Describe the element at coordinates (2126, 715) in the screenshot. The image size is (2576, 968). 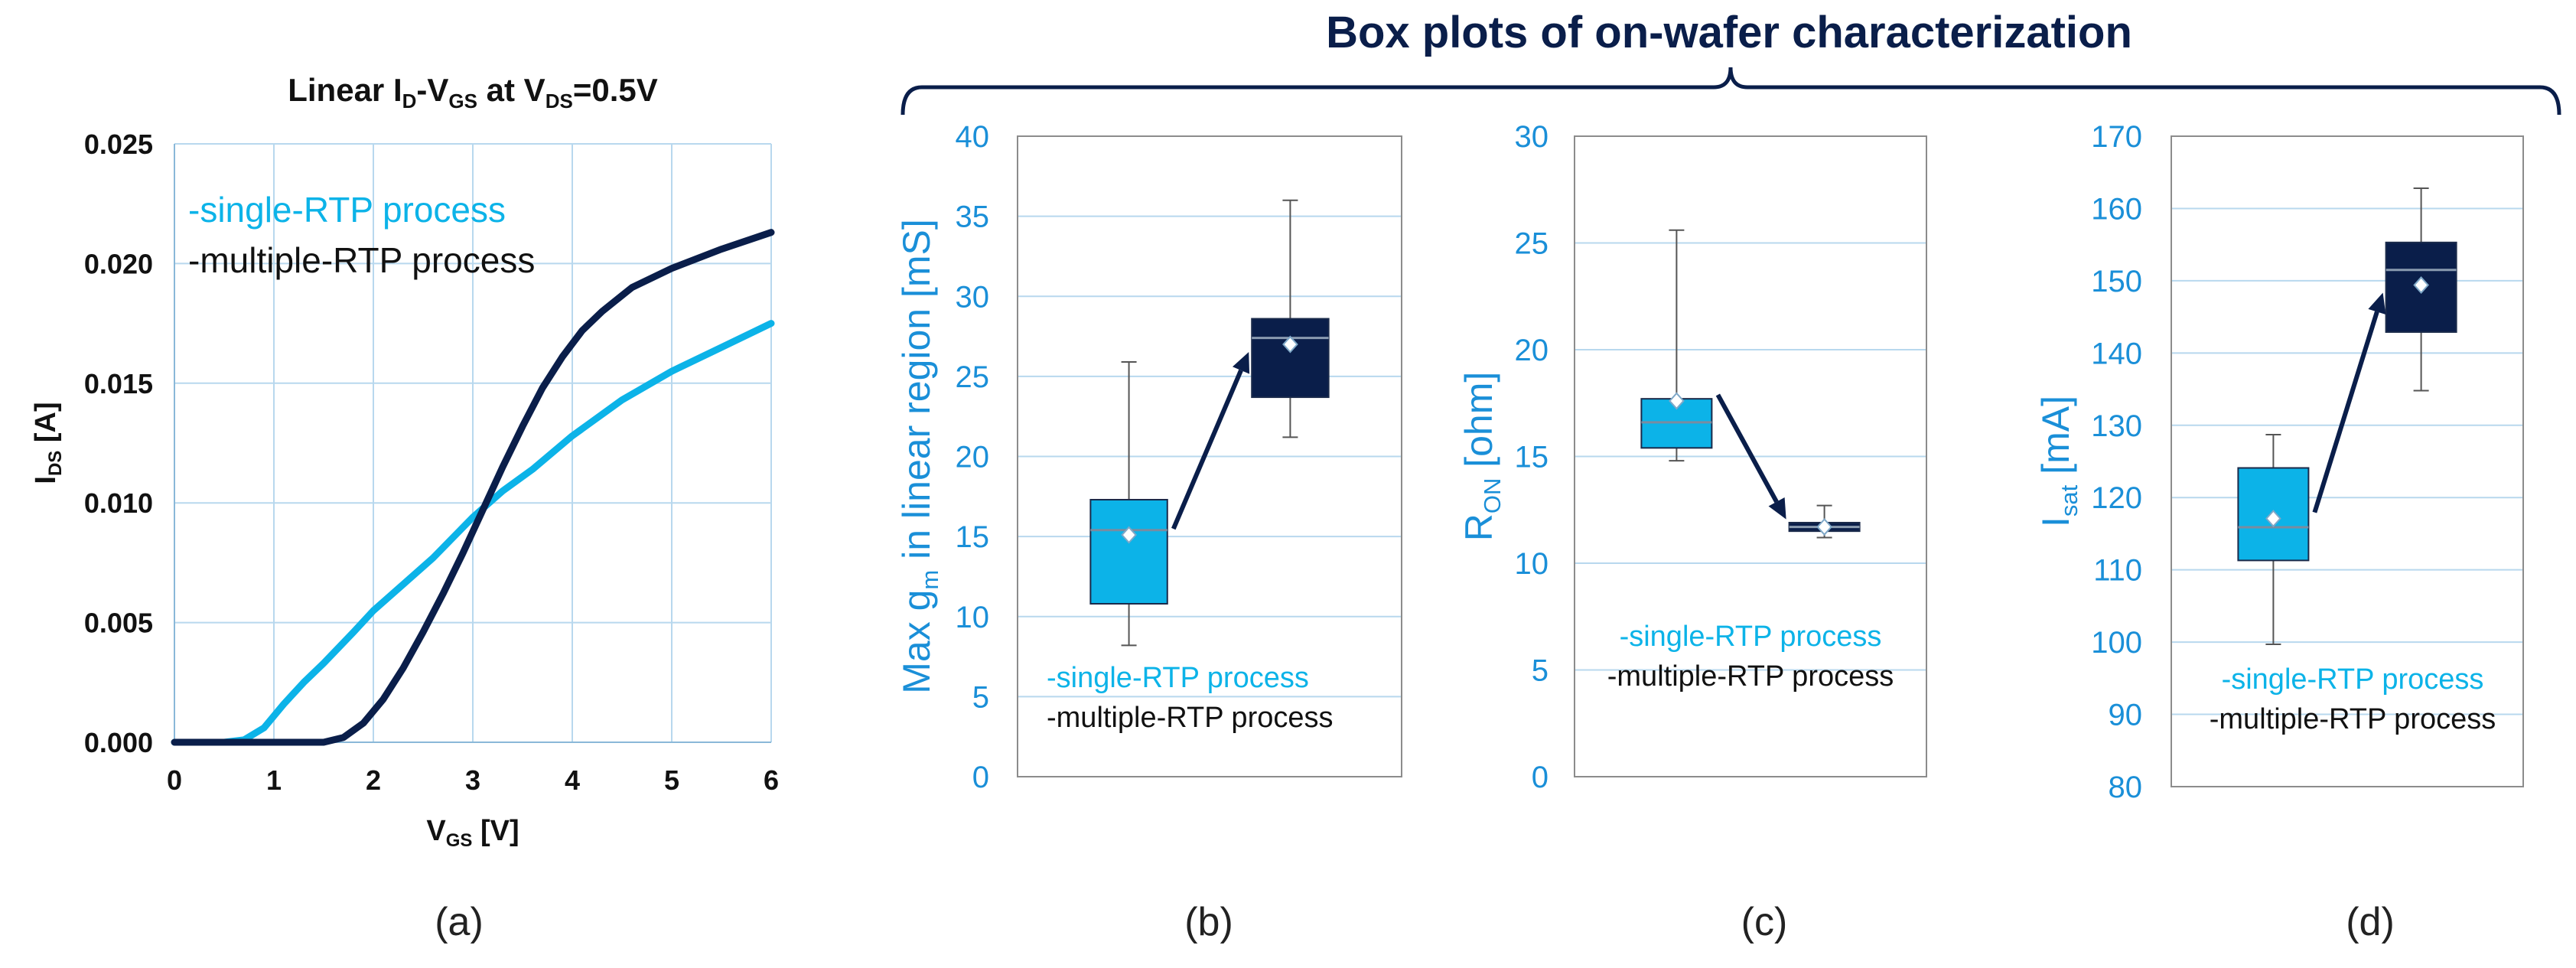
I see `y-tick-label: 90` at that location.